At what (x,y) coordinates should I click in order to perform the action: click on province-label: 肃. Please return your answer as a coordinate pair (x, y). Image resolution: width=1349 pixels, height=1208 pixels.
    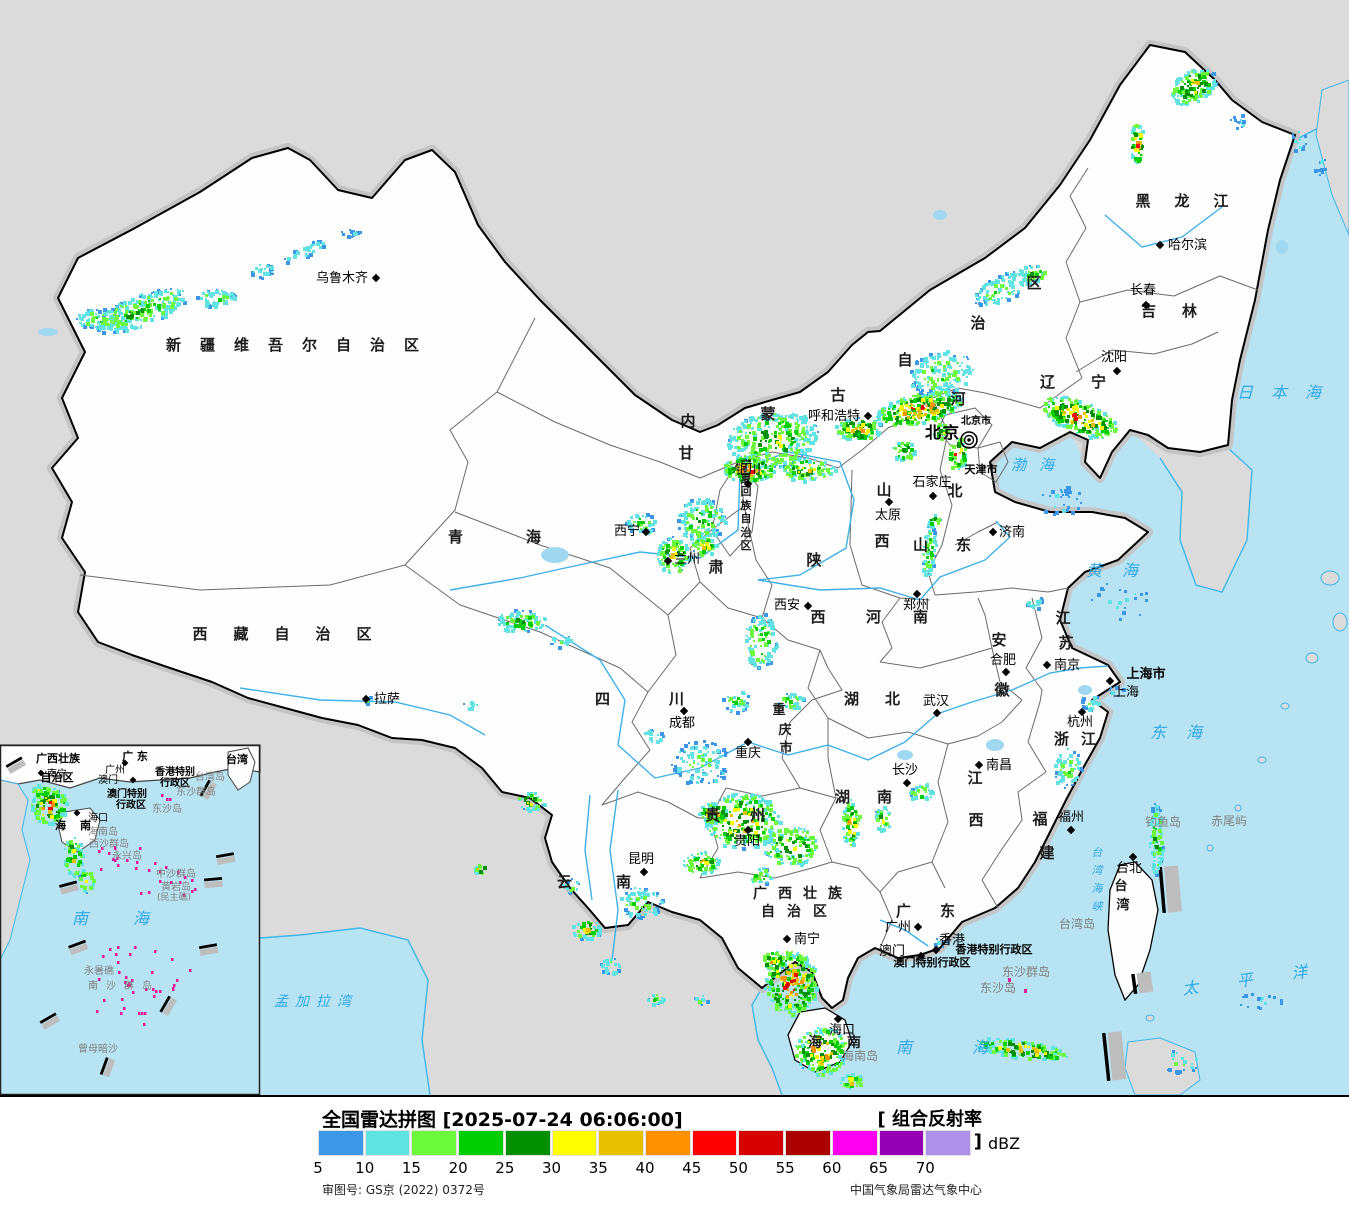
    Looking at the image, I should click on (715, 567).